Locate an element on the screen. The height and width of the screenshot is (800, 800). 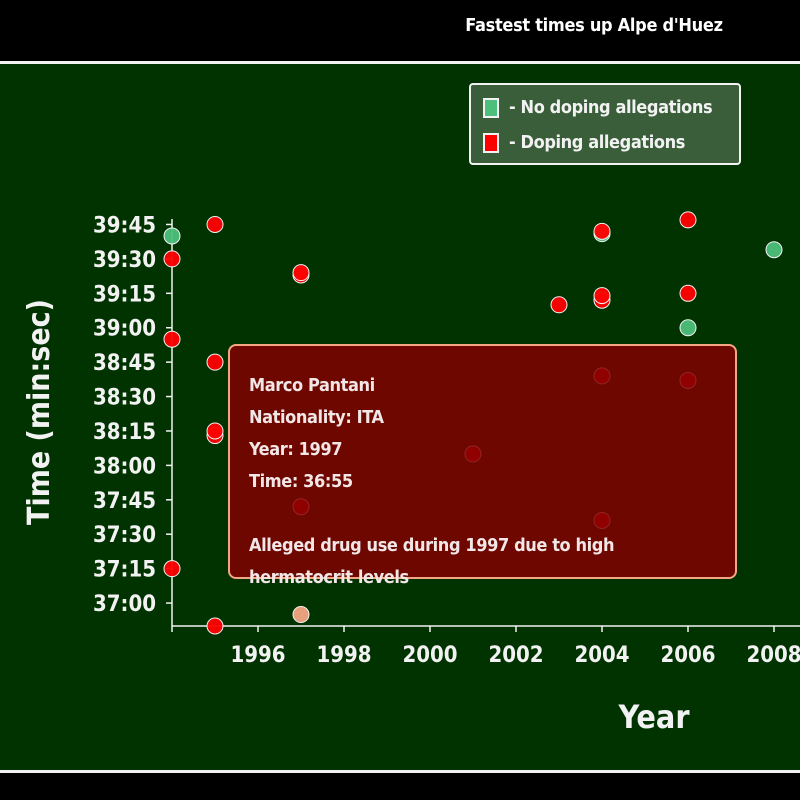
y-tick-label: 38:15 is located at coordinates (124, 432).